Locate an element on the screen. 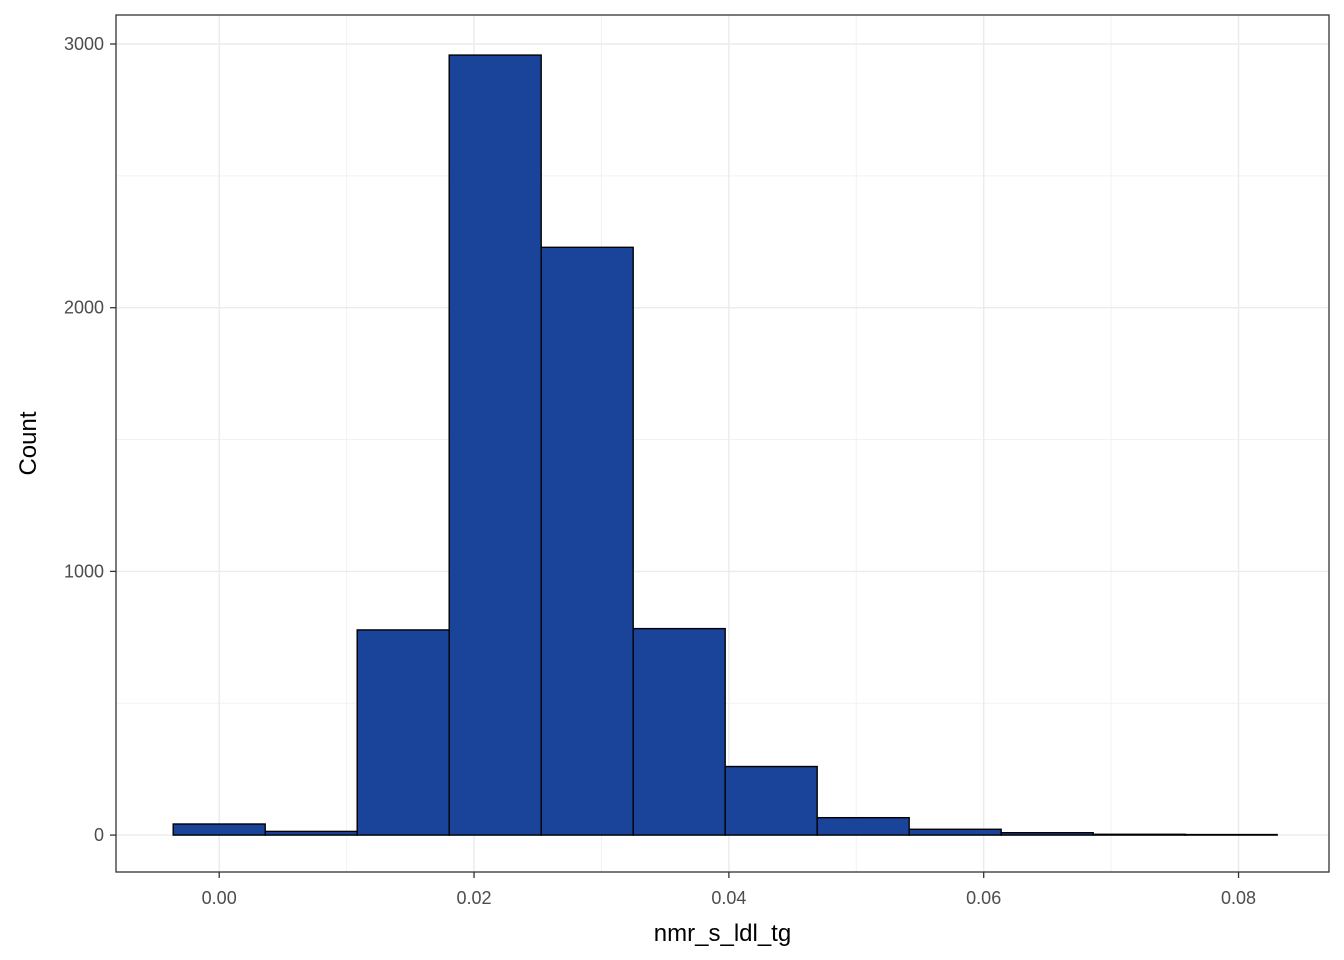  x-axis-ticks: 0.00 0.02 0.04 0.06 0.08 is located at coordinates (729, 890).